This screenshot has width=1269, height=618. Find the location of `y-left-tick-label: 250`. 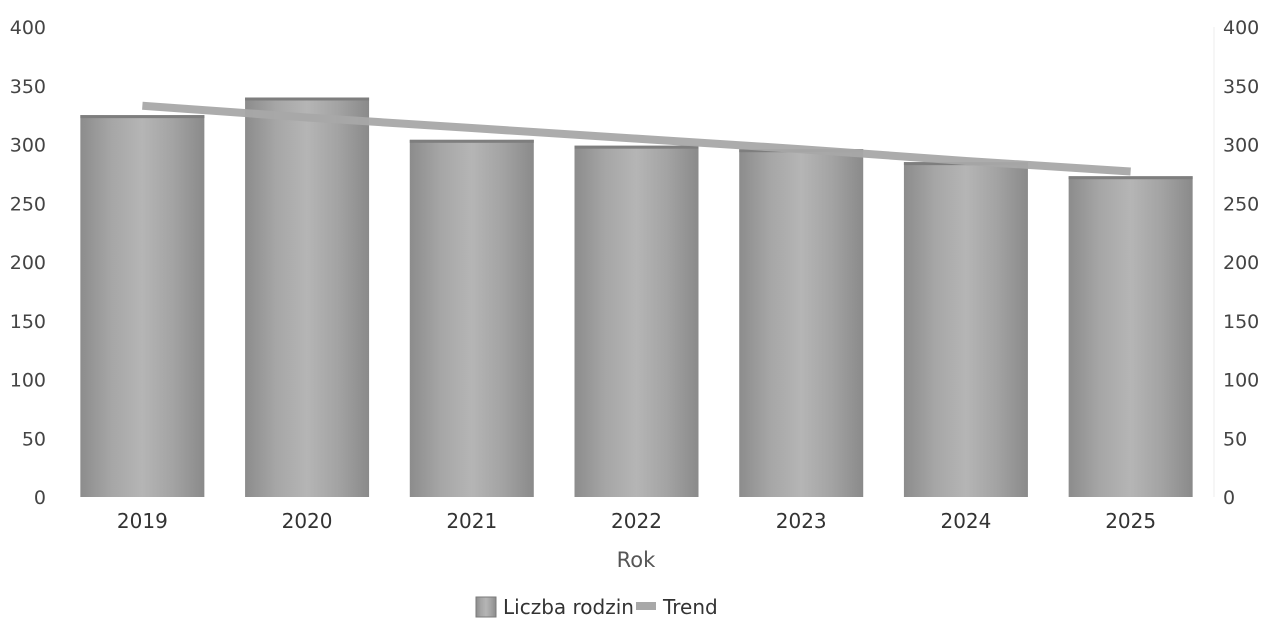

y-left-tick-label: 250 is located at coordinates (28, 204).